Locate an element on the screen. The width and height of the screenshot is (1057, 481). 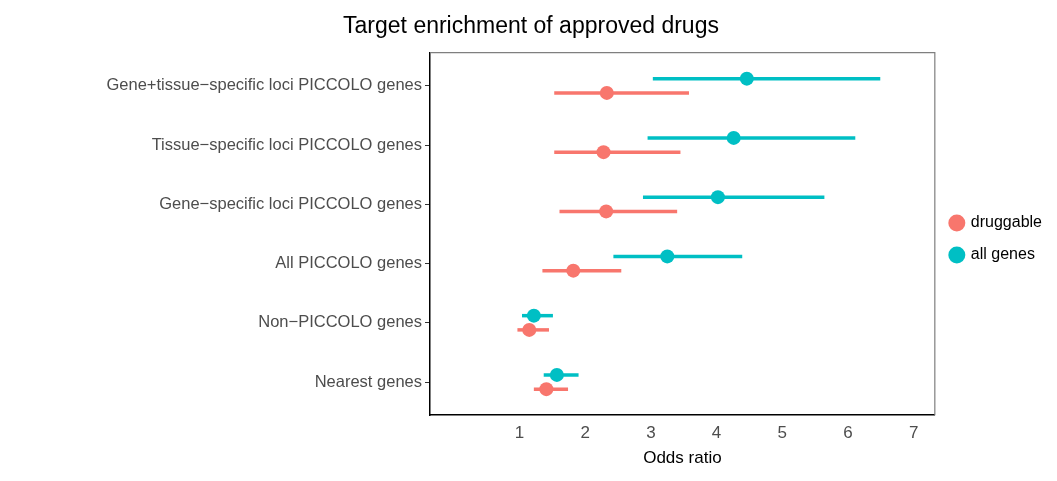
legend-label: druggable is located at coordinates (1006, 222).